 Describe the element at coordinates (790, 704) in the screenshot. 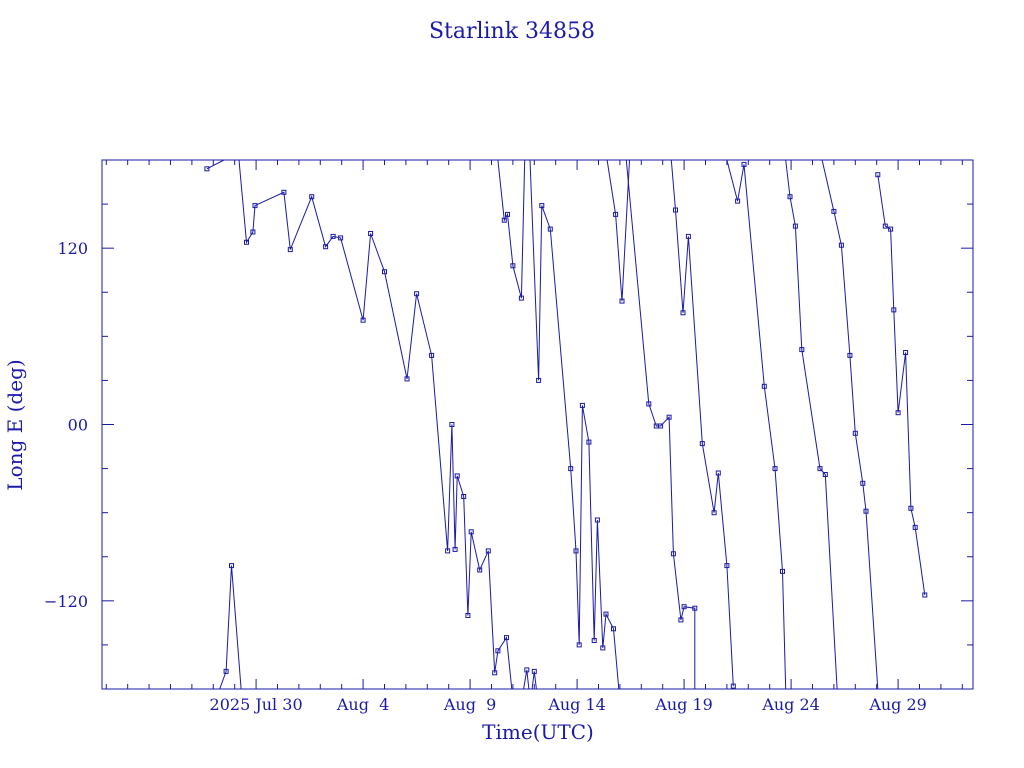

I see `x-tick-label: Aug 24` at that location.